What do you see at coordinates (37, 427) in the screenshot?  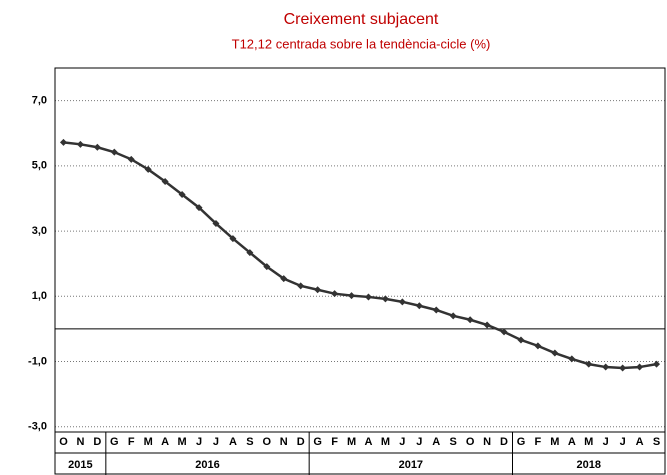 I see `y-tick-label: -3,0` at bounding box center [37, 427].